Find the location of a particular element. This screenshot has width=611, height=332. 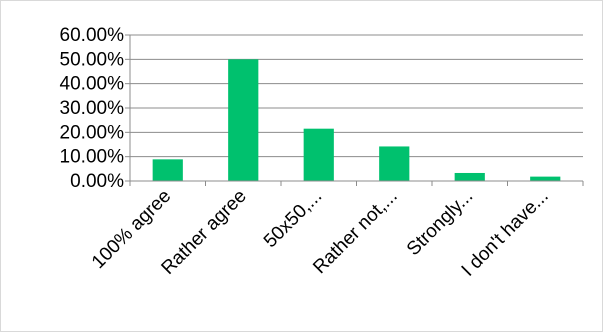

y-tick-label: 20.00% is located at coordinates (92, 132).